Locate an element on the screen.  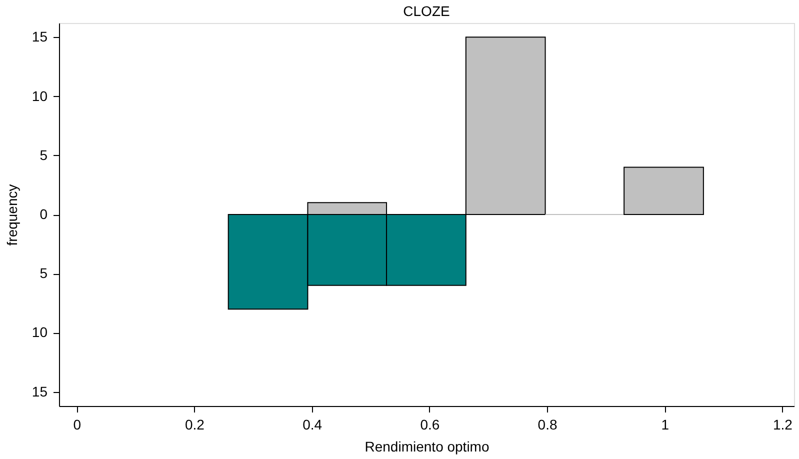
x-tick-label: 0 is located at coordinates (77, 424).